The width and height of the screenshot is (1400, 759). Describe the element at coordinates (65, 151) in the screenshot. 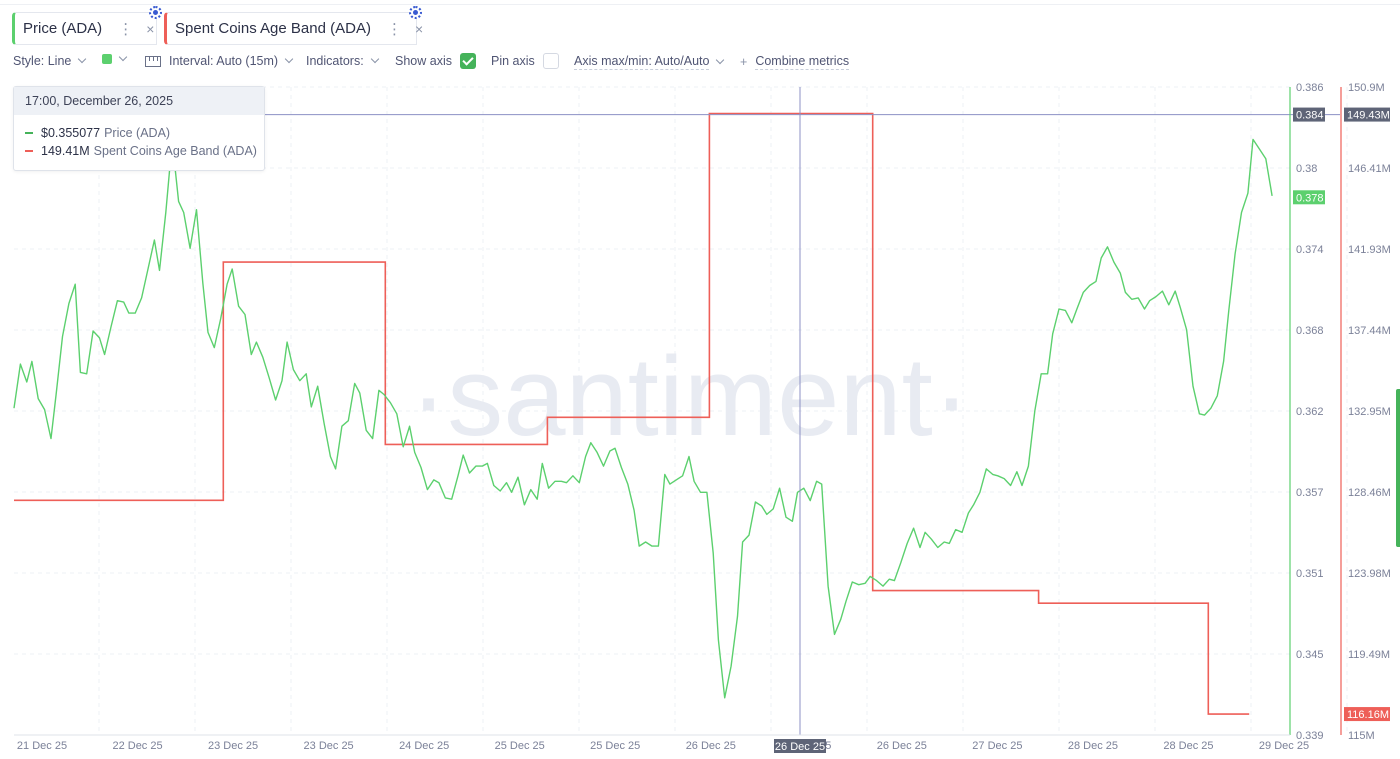

I see `tooltip-value: 149.41M` at that location.